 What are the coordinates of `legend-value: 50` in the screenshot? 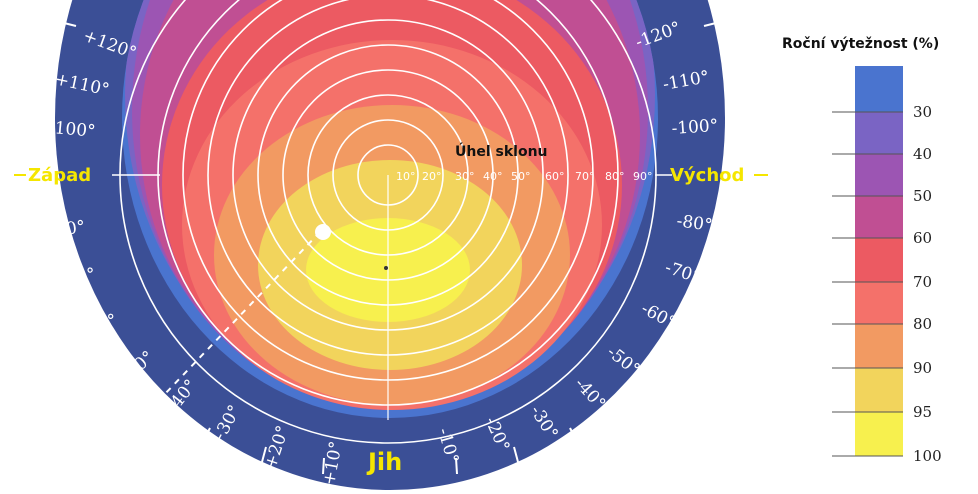 It's located at (922, 196).